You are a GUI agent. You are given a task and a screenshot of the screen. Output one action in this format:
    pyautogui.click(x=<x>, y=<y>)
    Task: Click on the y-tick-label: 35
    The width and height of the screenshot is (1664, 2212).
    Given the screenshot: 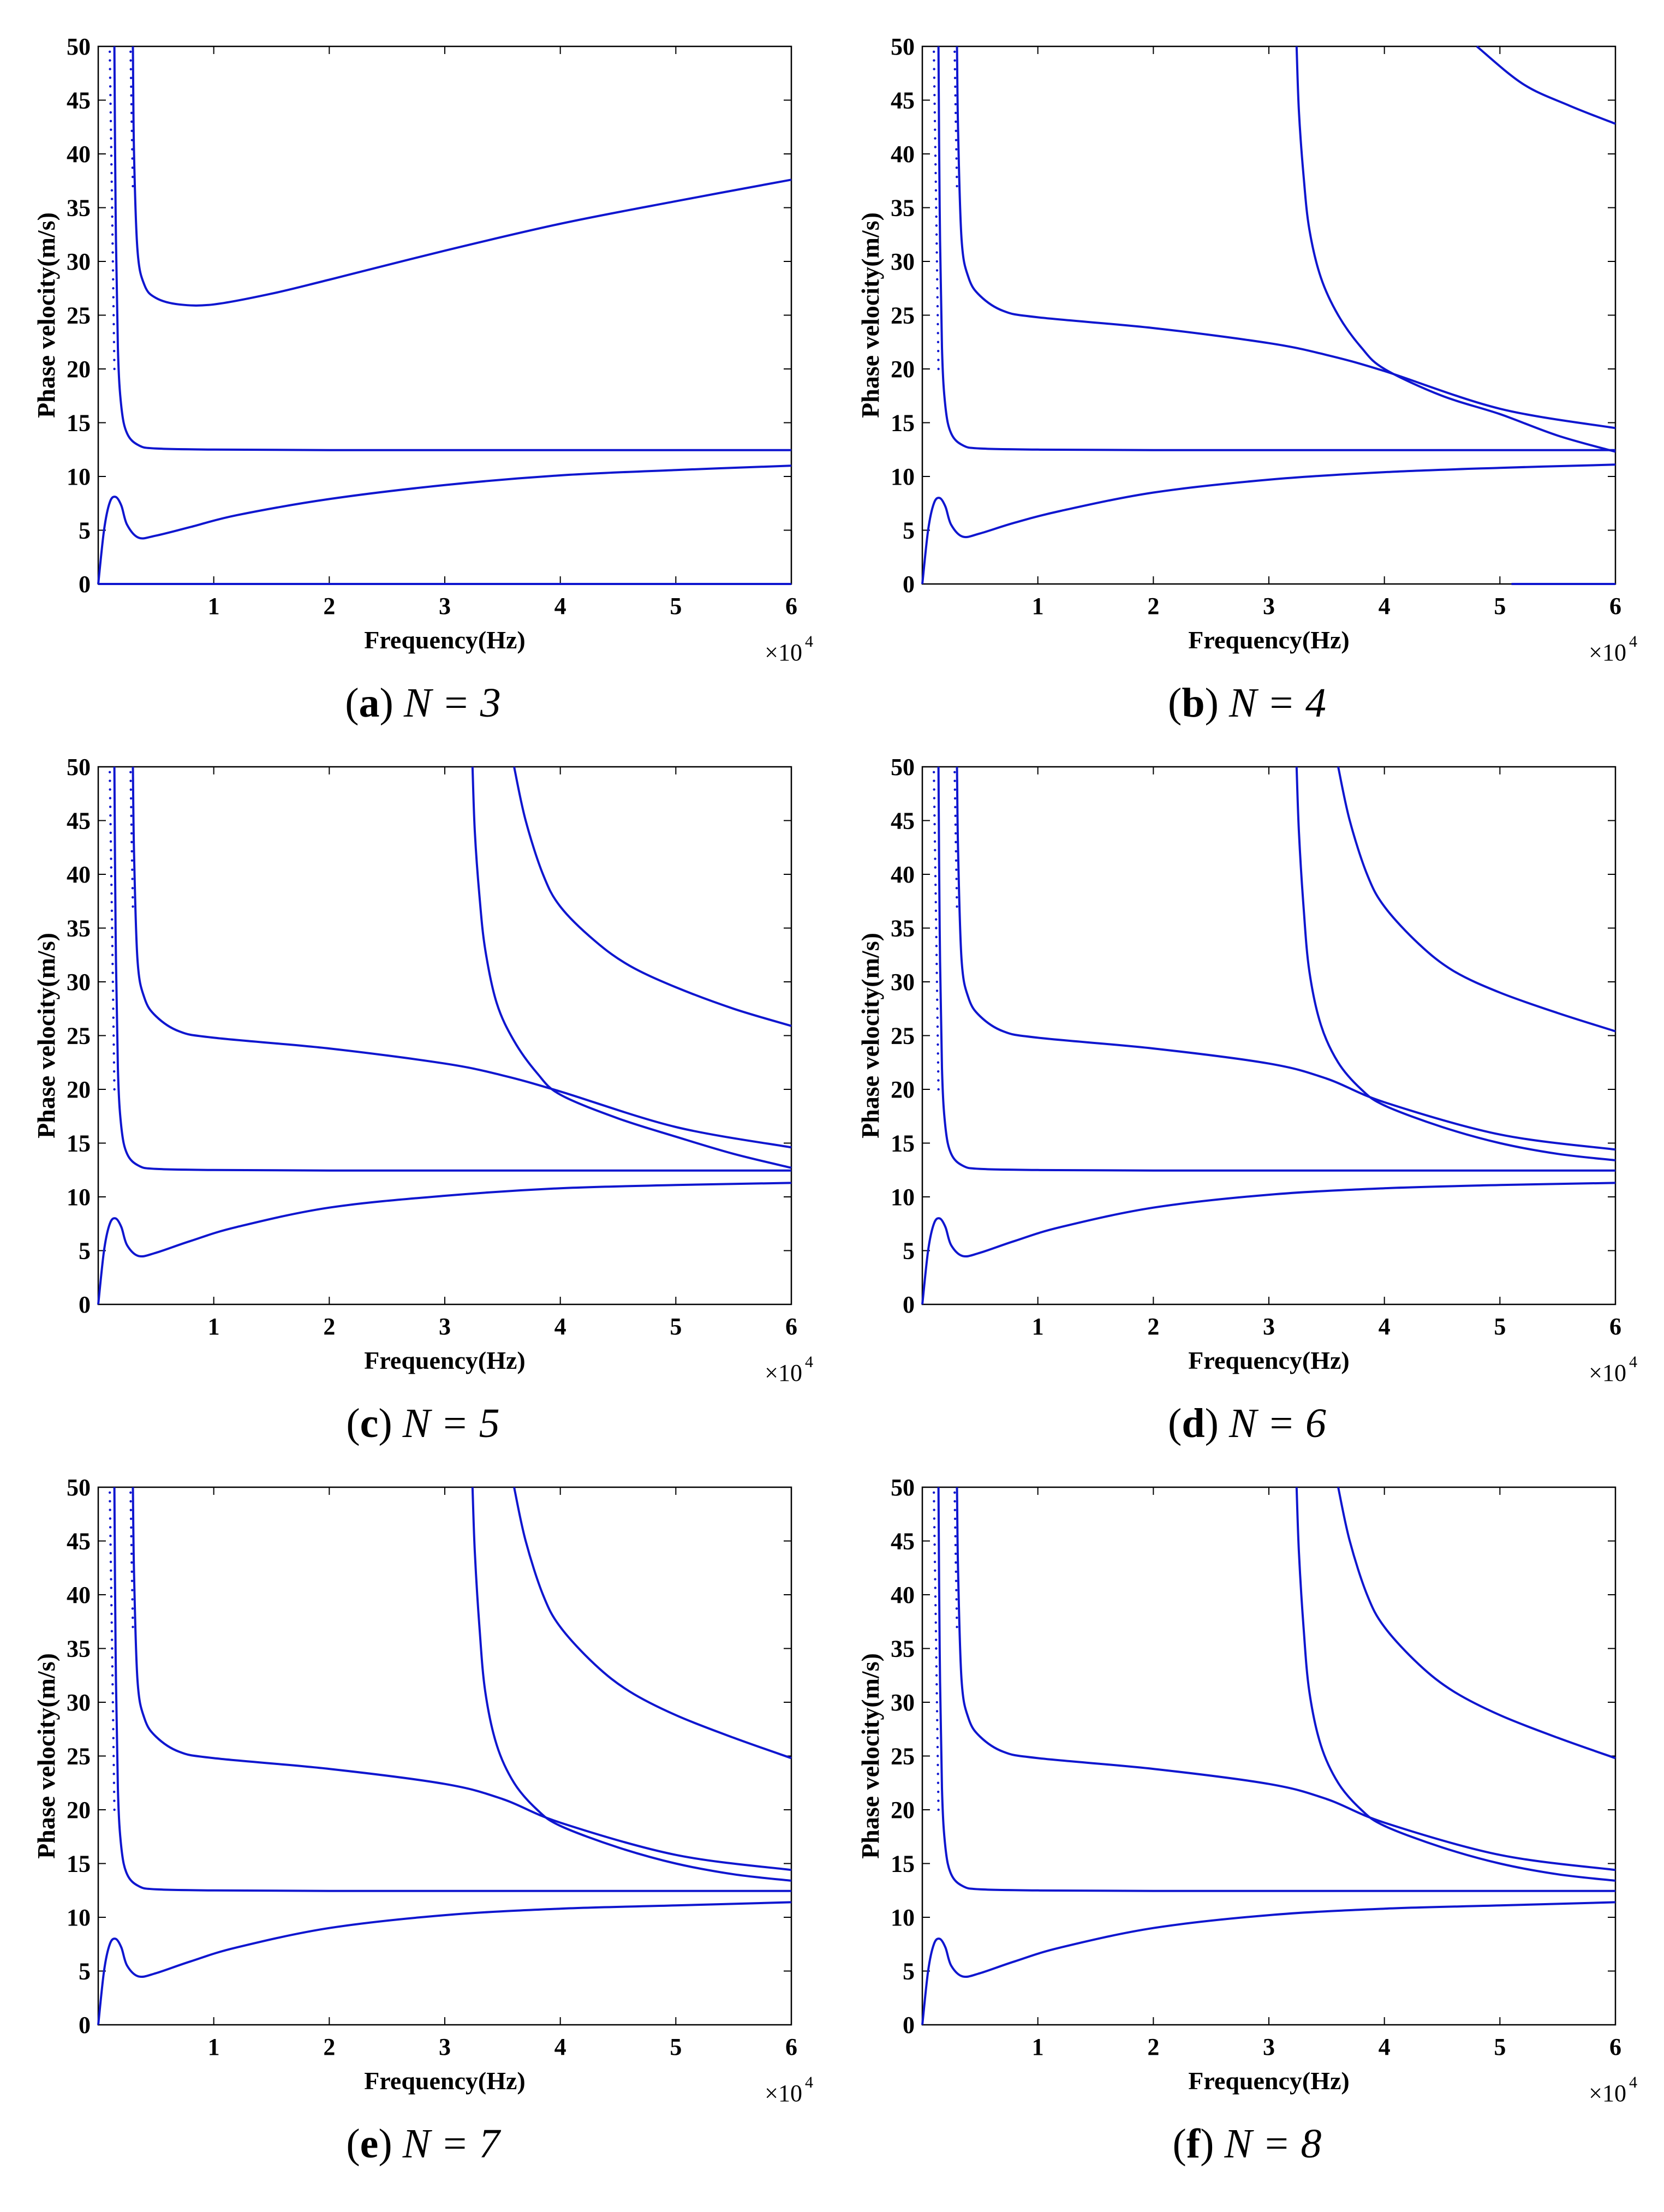 What is the action you would take?
    pyautogui.click(x=79, y=208)
    